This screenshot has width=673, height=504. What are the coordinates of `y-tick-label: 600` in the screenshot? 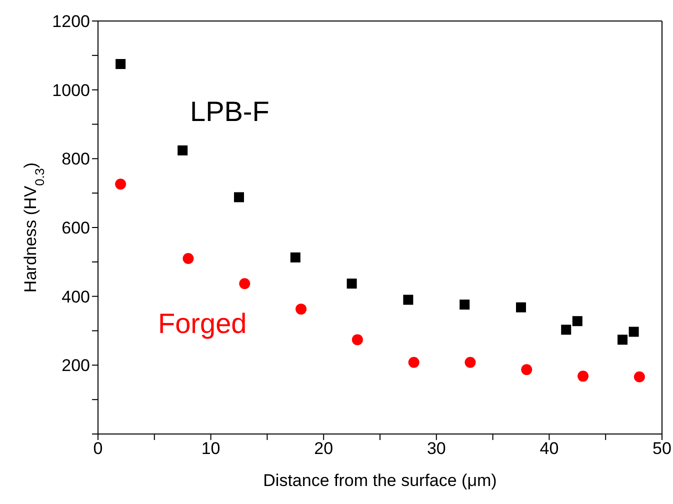 It's located at (76, 228).